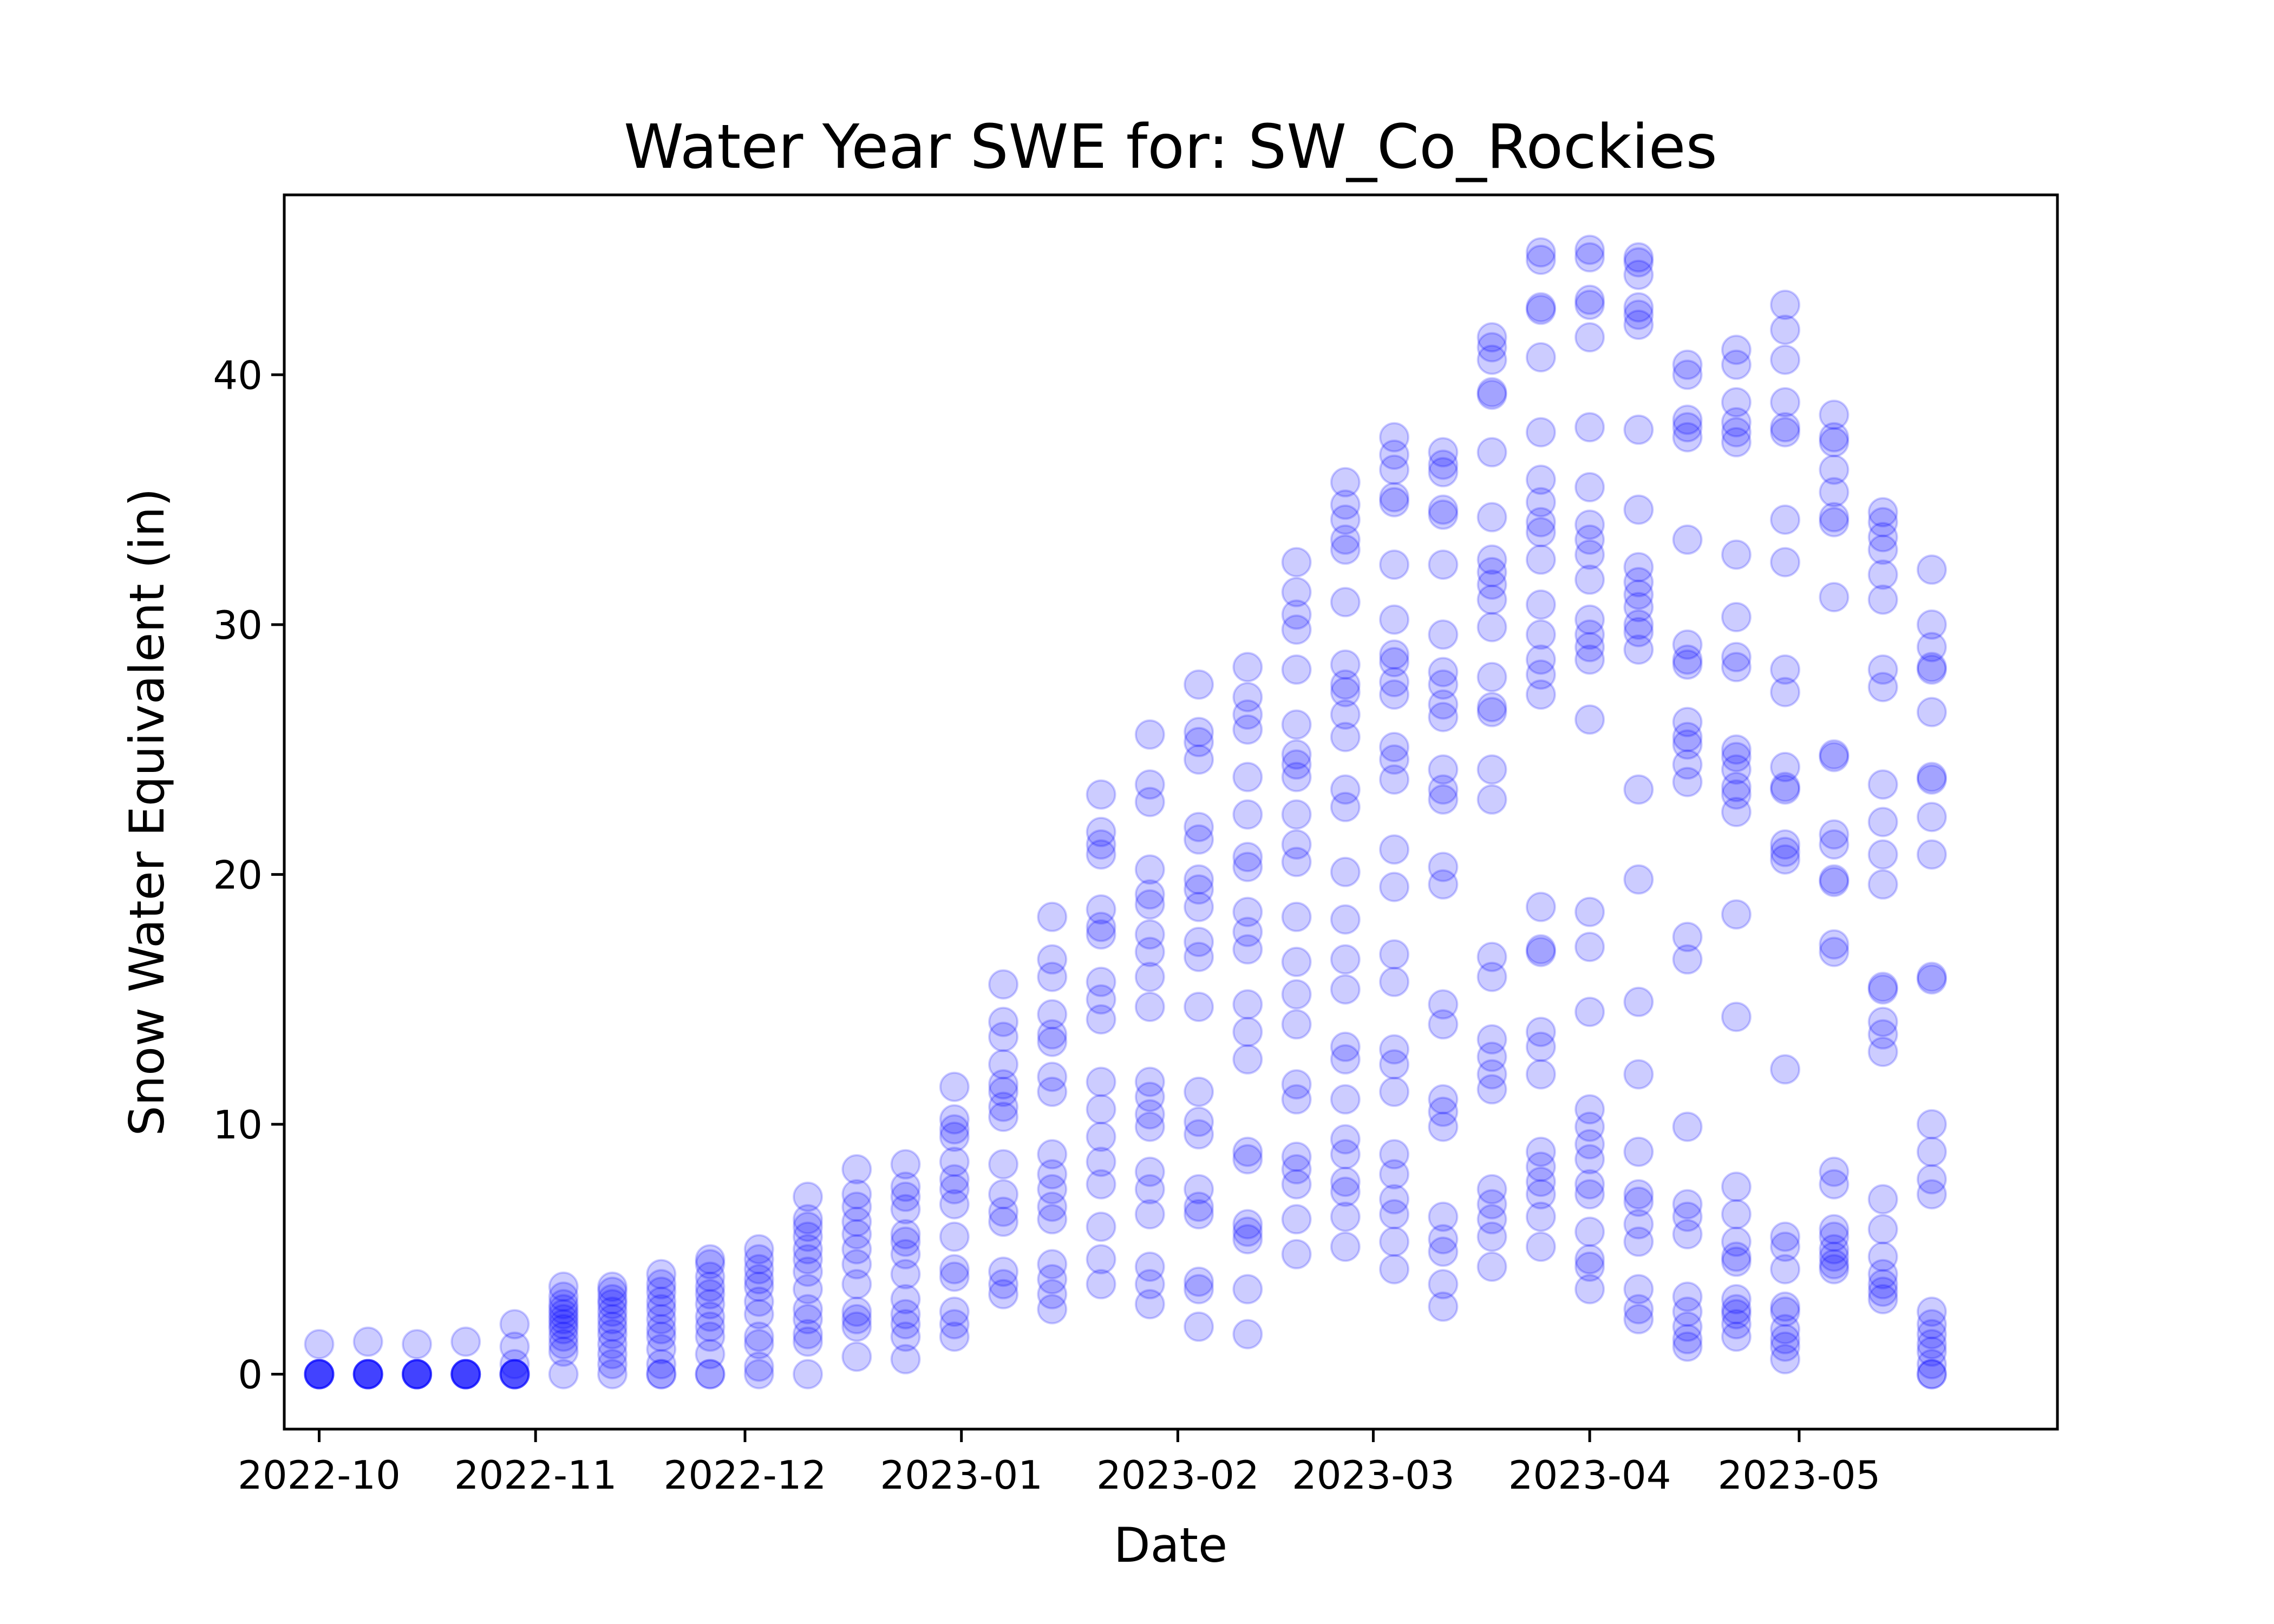  What do you see at coordinates (238, 625) in the screenshot?
I see `y-tick-label: 30` at bounding box center [238, 625].